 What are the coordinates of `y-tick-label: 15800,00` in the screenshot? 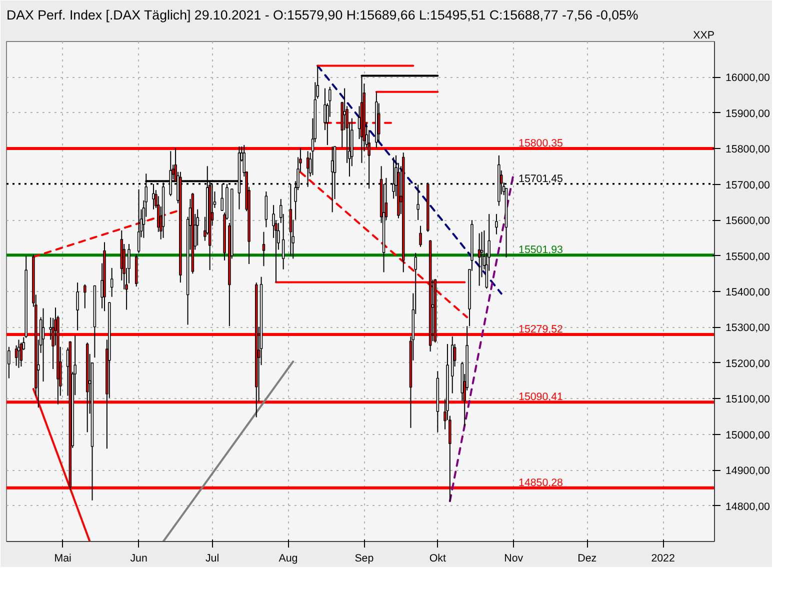 It's located at (748, 150).